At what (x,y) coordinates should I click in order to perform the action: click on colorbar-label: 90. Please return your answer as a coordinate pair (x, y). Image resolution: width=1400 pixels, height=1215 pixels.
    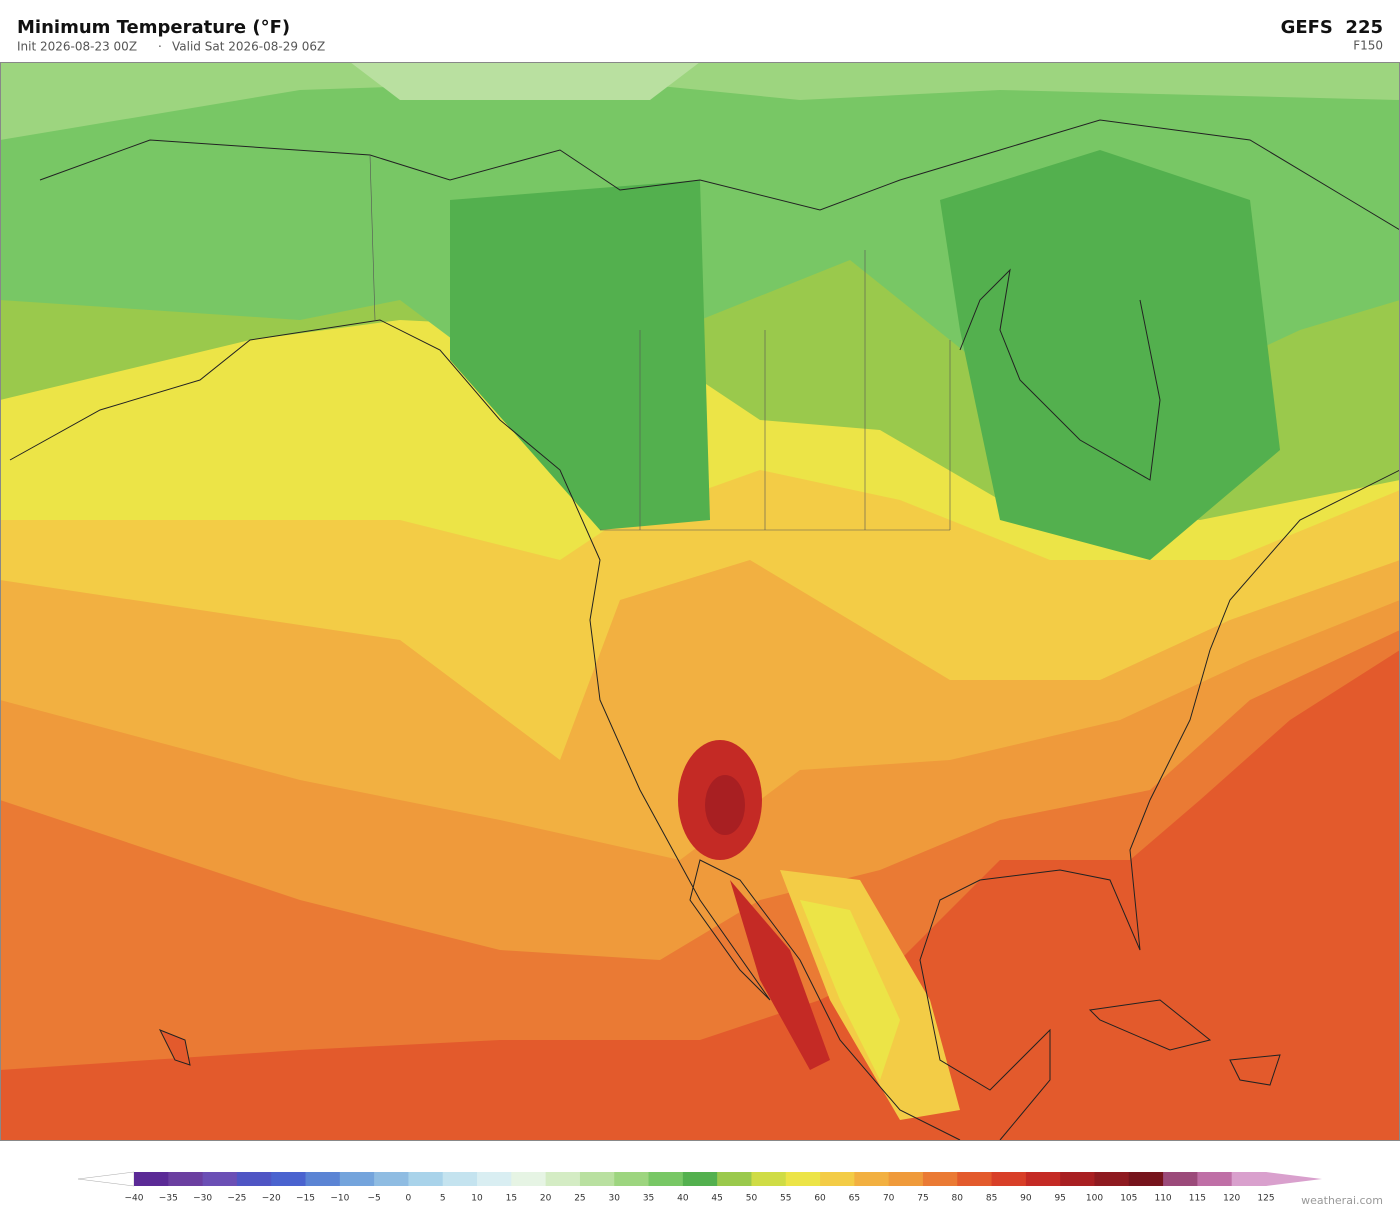
    Looking at the image, I should click on (1026, 1199).